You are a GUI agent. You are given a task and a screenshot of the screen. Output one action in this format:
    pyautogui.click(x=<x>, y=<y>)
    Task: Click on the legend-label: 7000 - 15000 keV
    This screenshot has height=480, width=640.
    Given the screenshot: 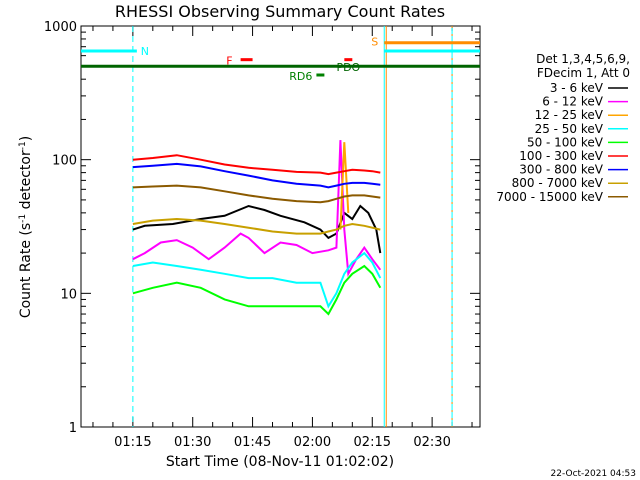 What is the action you would take?
    pyautogui.click(x=549, y=197)
    